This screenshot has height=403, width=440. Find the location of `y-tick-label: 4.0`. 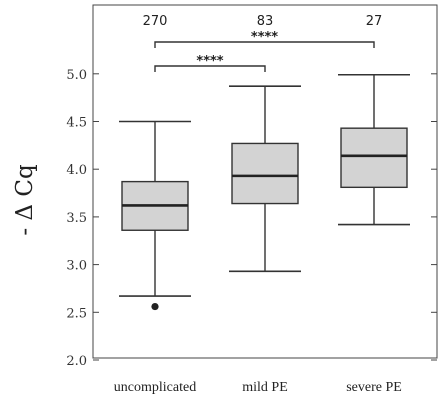

y-tick-label: 4.0 is located at coordinates (76, 170).